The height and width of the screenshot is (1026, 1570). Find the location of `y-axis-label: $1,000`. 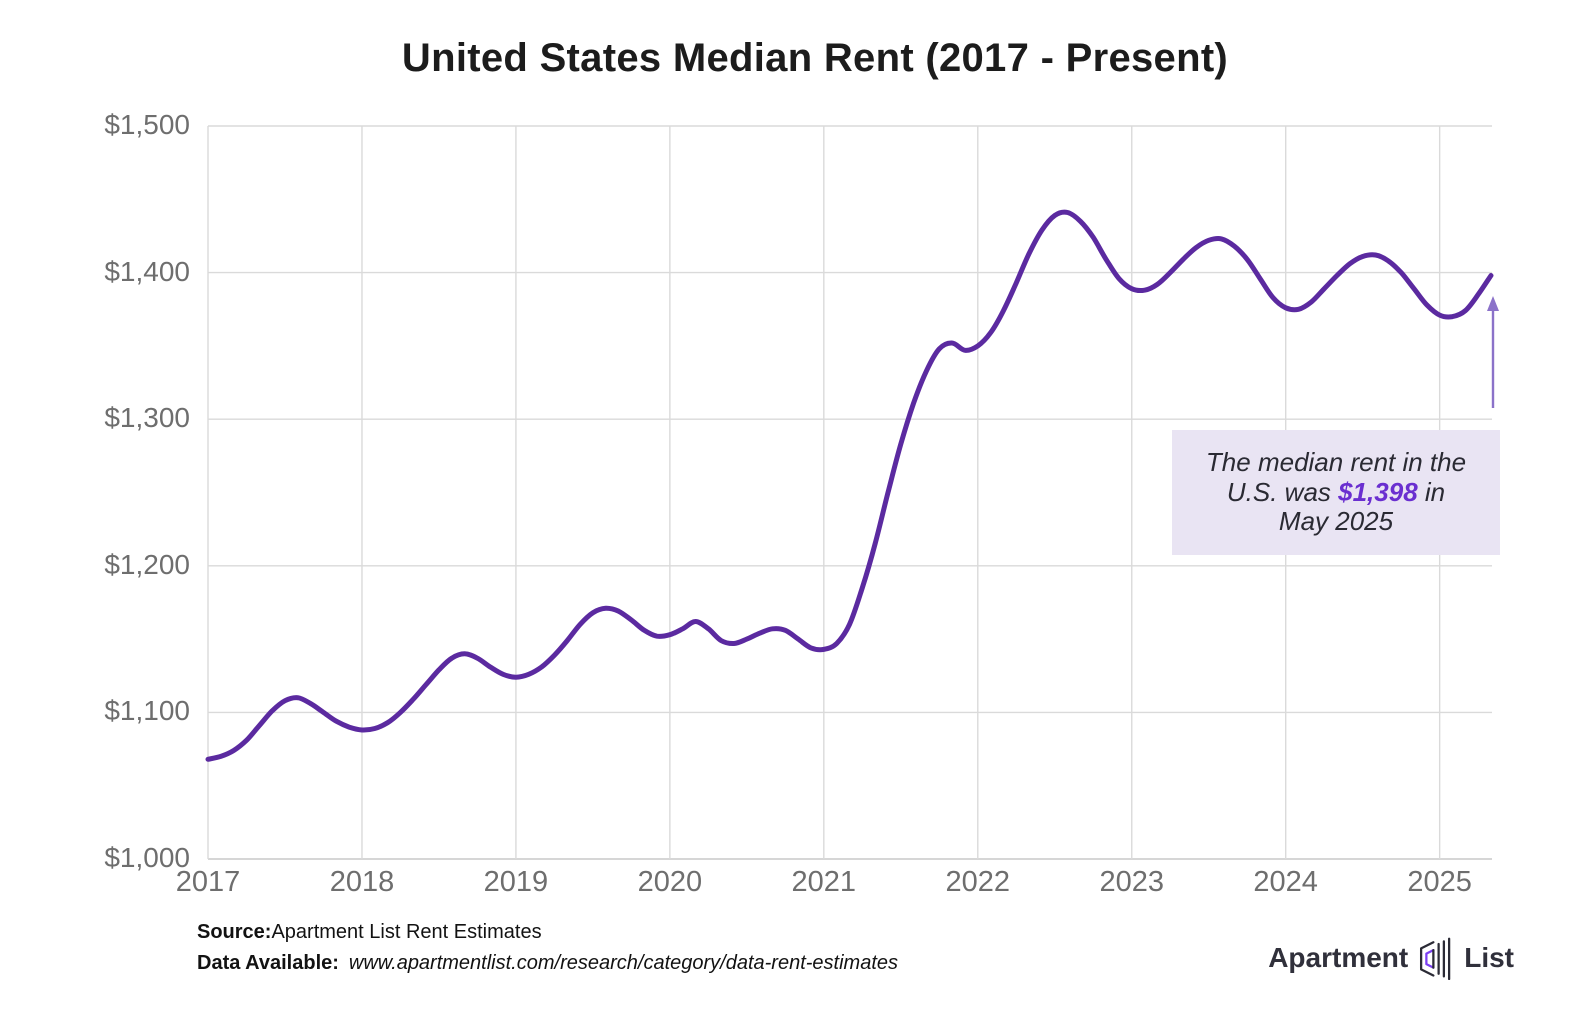

y-axis-label: $1,000 is located at coordinates (147, 857).